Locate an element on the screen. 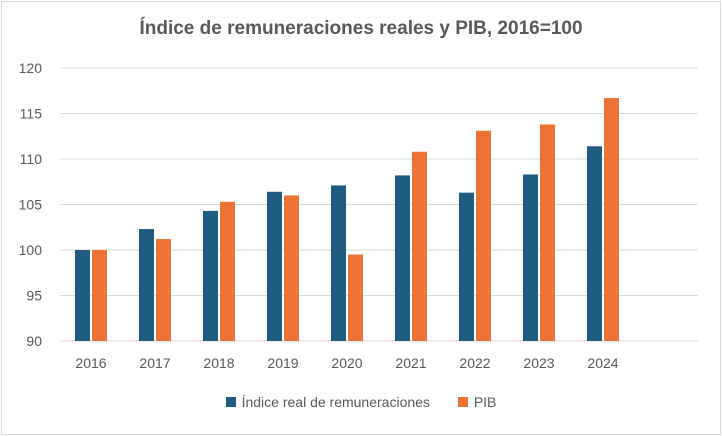  x-tick-label: 2024 is located at coordinates (602, 363).